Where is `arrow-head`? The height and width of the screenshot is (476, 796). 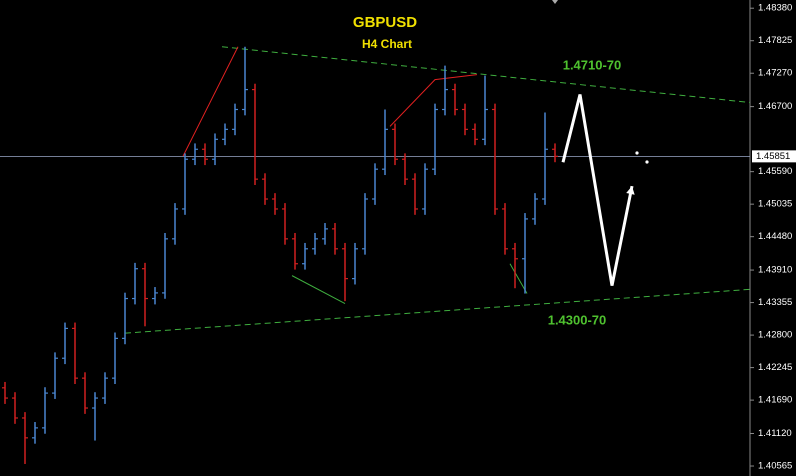 arrow-head is located at coordinates (630, 190).